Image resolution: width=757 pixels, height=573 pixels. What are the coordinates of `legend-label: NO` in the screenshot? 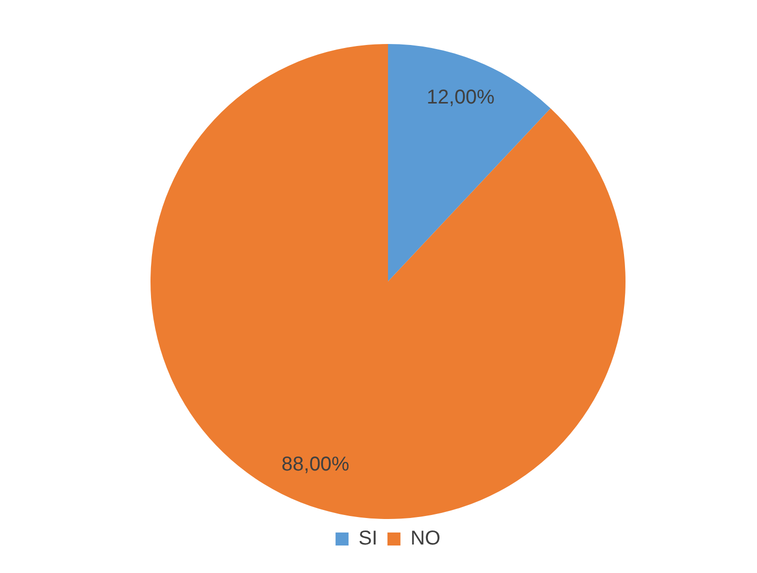 It's located at (425, 539).